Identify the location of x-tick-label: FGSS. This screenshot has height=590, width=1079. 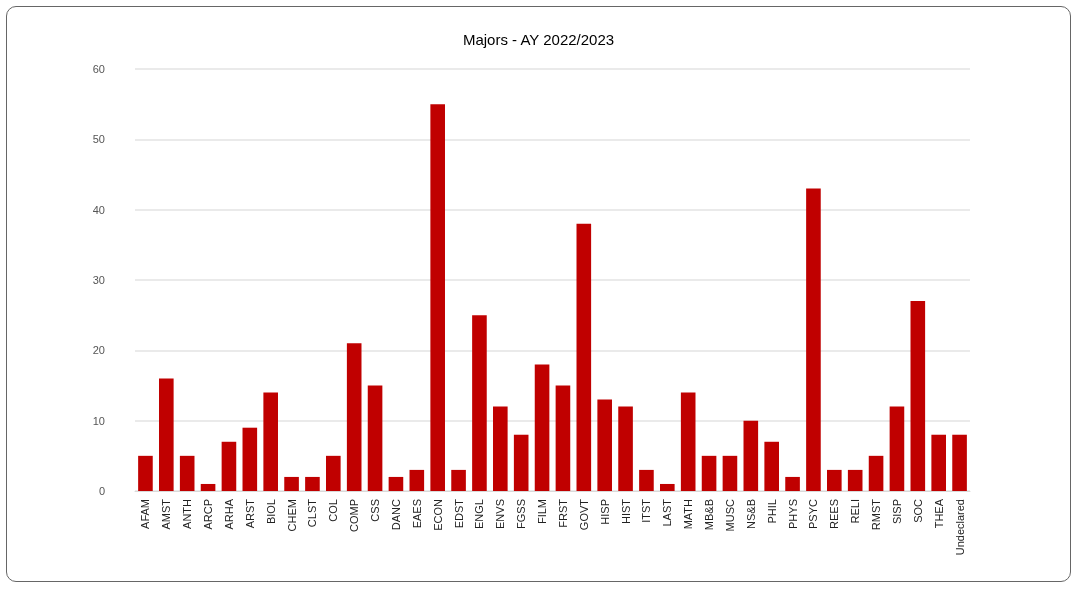
(521, 514).